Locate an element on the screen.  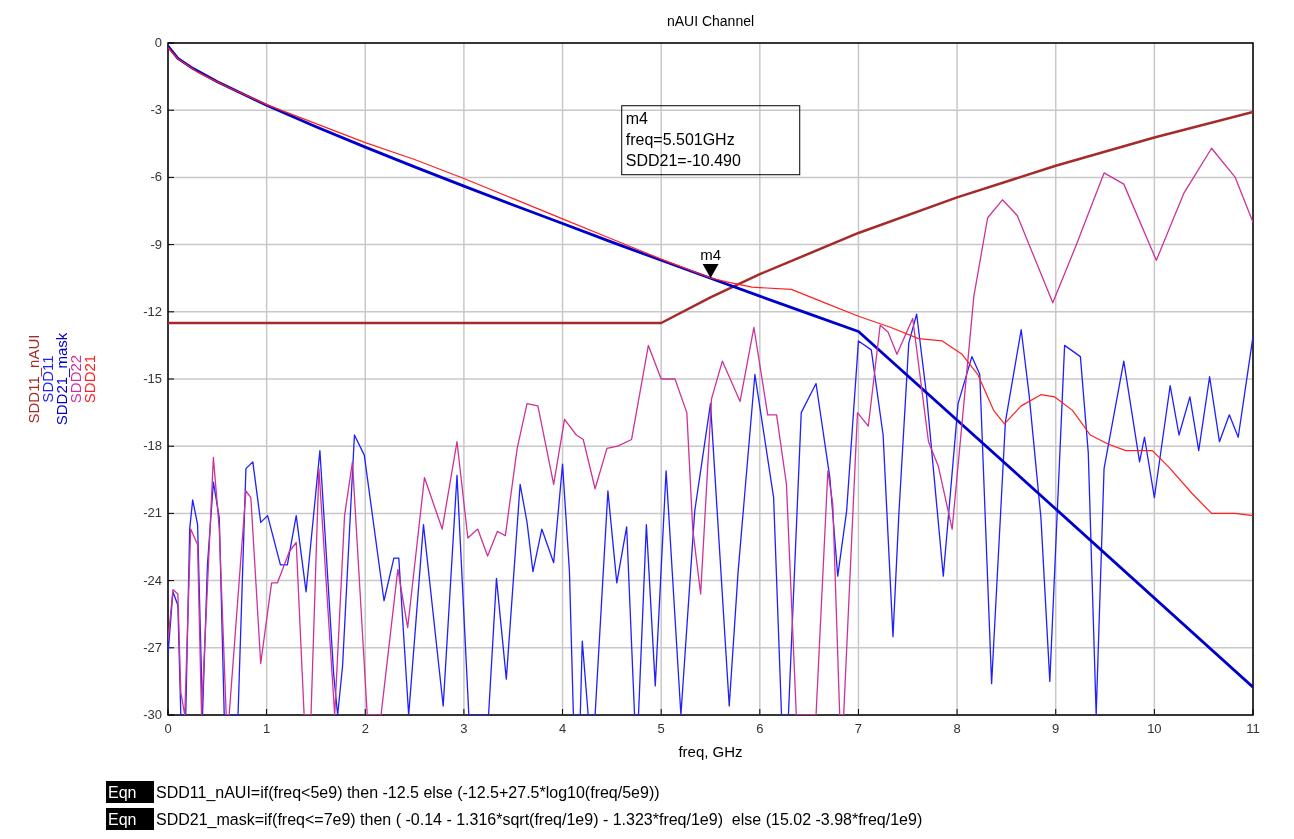
y-tick-label: -18 is located at coordinates (152, 446).